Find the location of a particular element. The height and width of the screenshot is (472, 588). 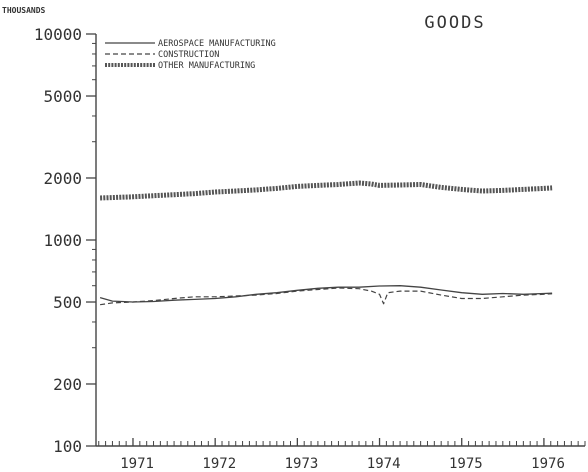

x-tick-label: 1974 is located at coordinates (384, 464).